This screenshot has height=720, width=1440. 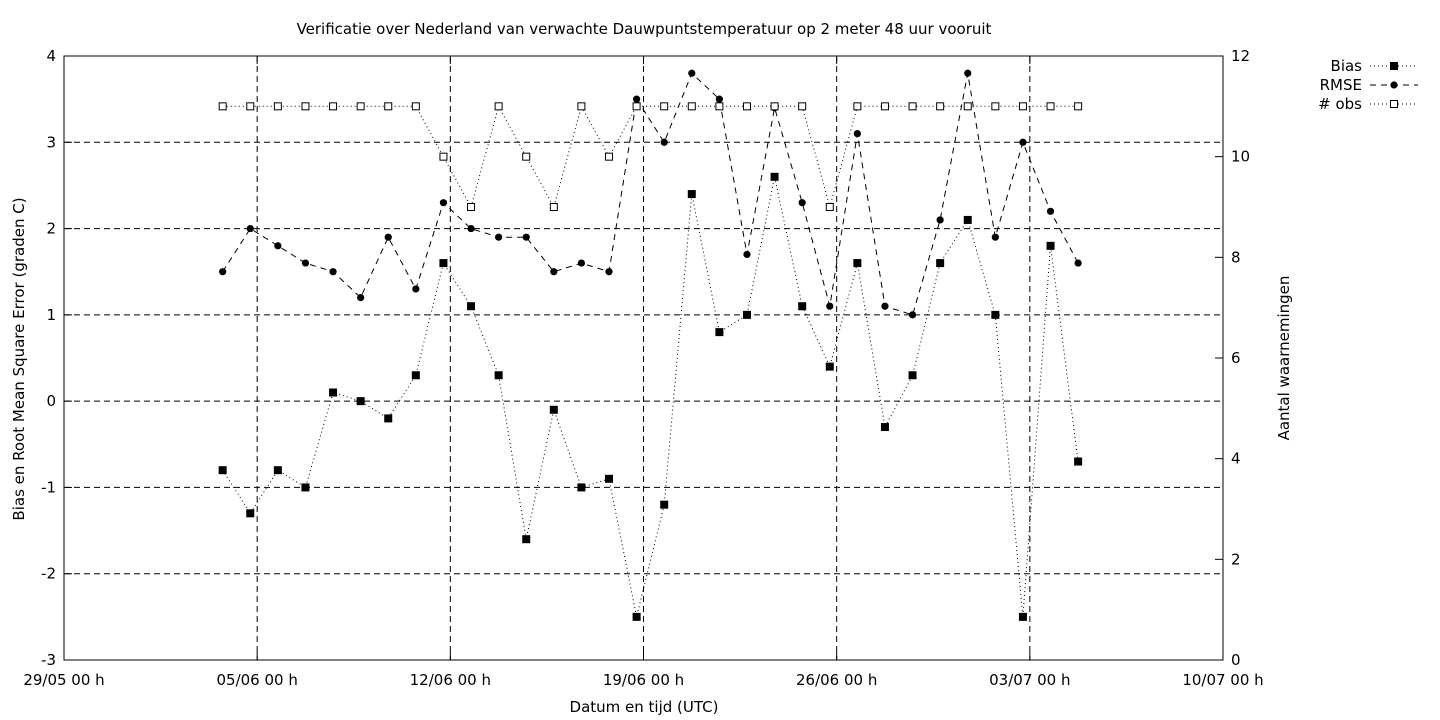 I want to click on y2-tick-label: 8, so click(x=1236, y=257).